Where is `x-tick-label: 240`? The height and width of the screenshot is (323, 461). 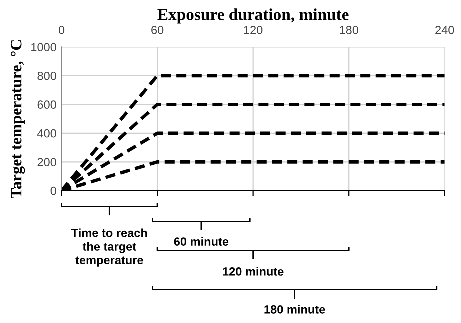 x-tick-label: 240 is located at coordinates (445, 30).